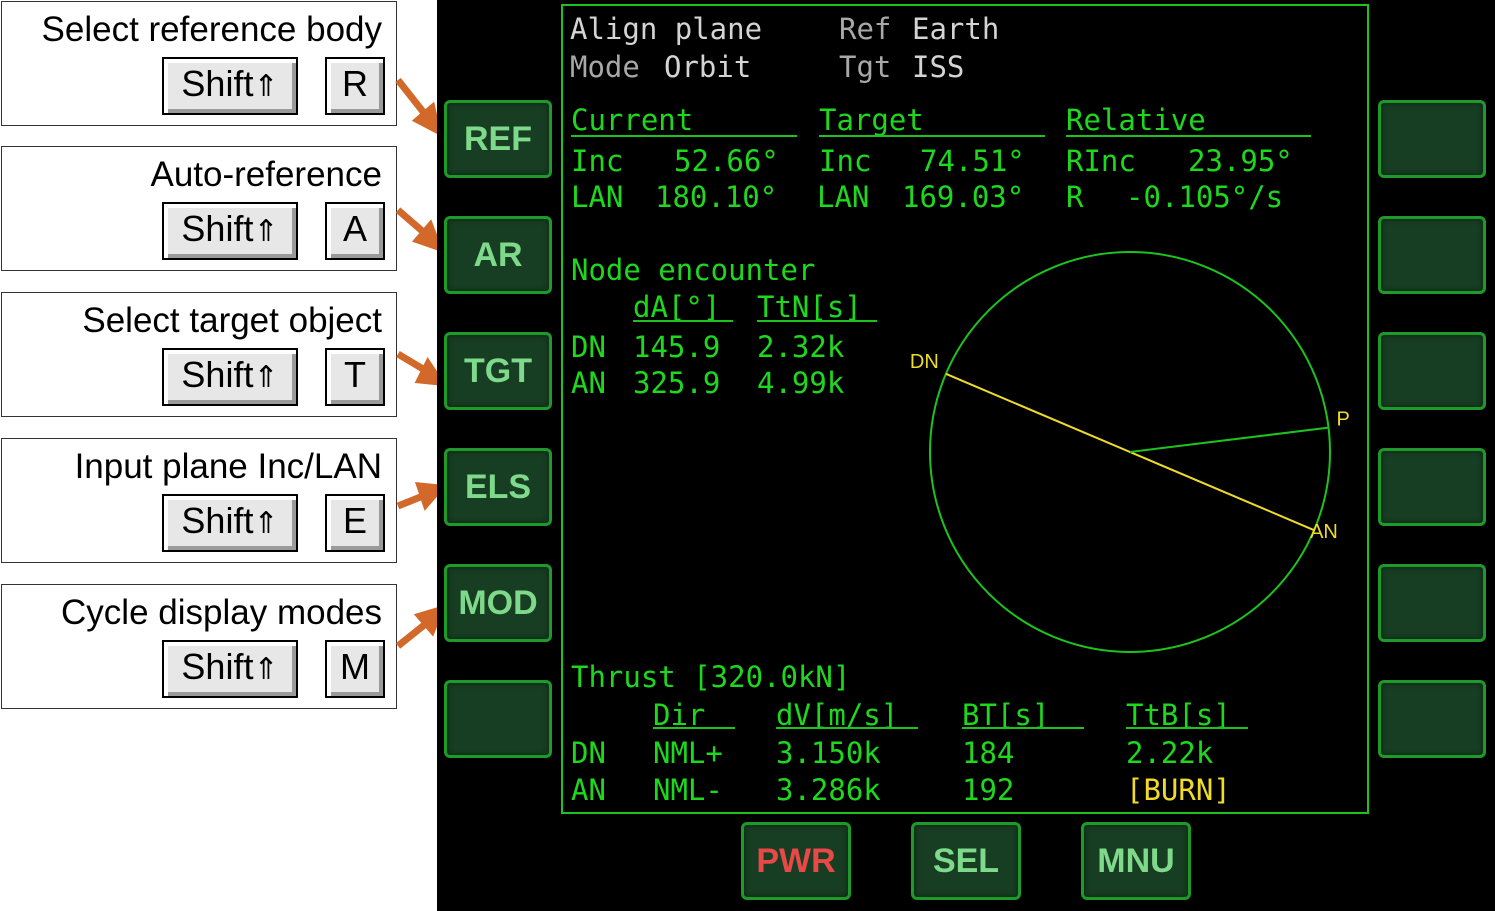 The image size is (1495, 911). Describe the element at coordinates (1006, 715) in the screenshot. I see `thrust-header-bt: BT[s]` at that location.